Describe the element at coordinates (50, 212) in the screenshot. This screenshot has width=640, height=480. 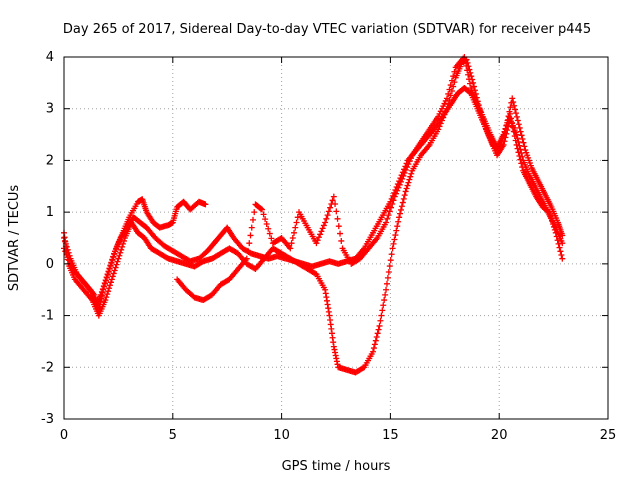
I see `y-tick-label: 1` at that location.